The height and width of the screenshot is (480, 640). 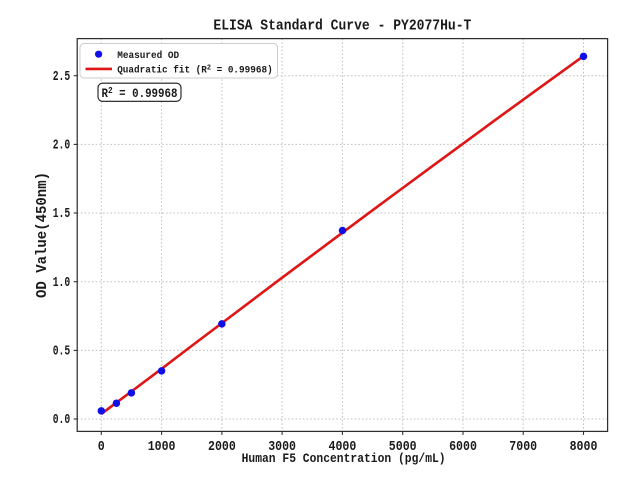 I want to click on svg-text: 5000, so click(x=403, y=447).